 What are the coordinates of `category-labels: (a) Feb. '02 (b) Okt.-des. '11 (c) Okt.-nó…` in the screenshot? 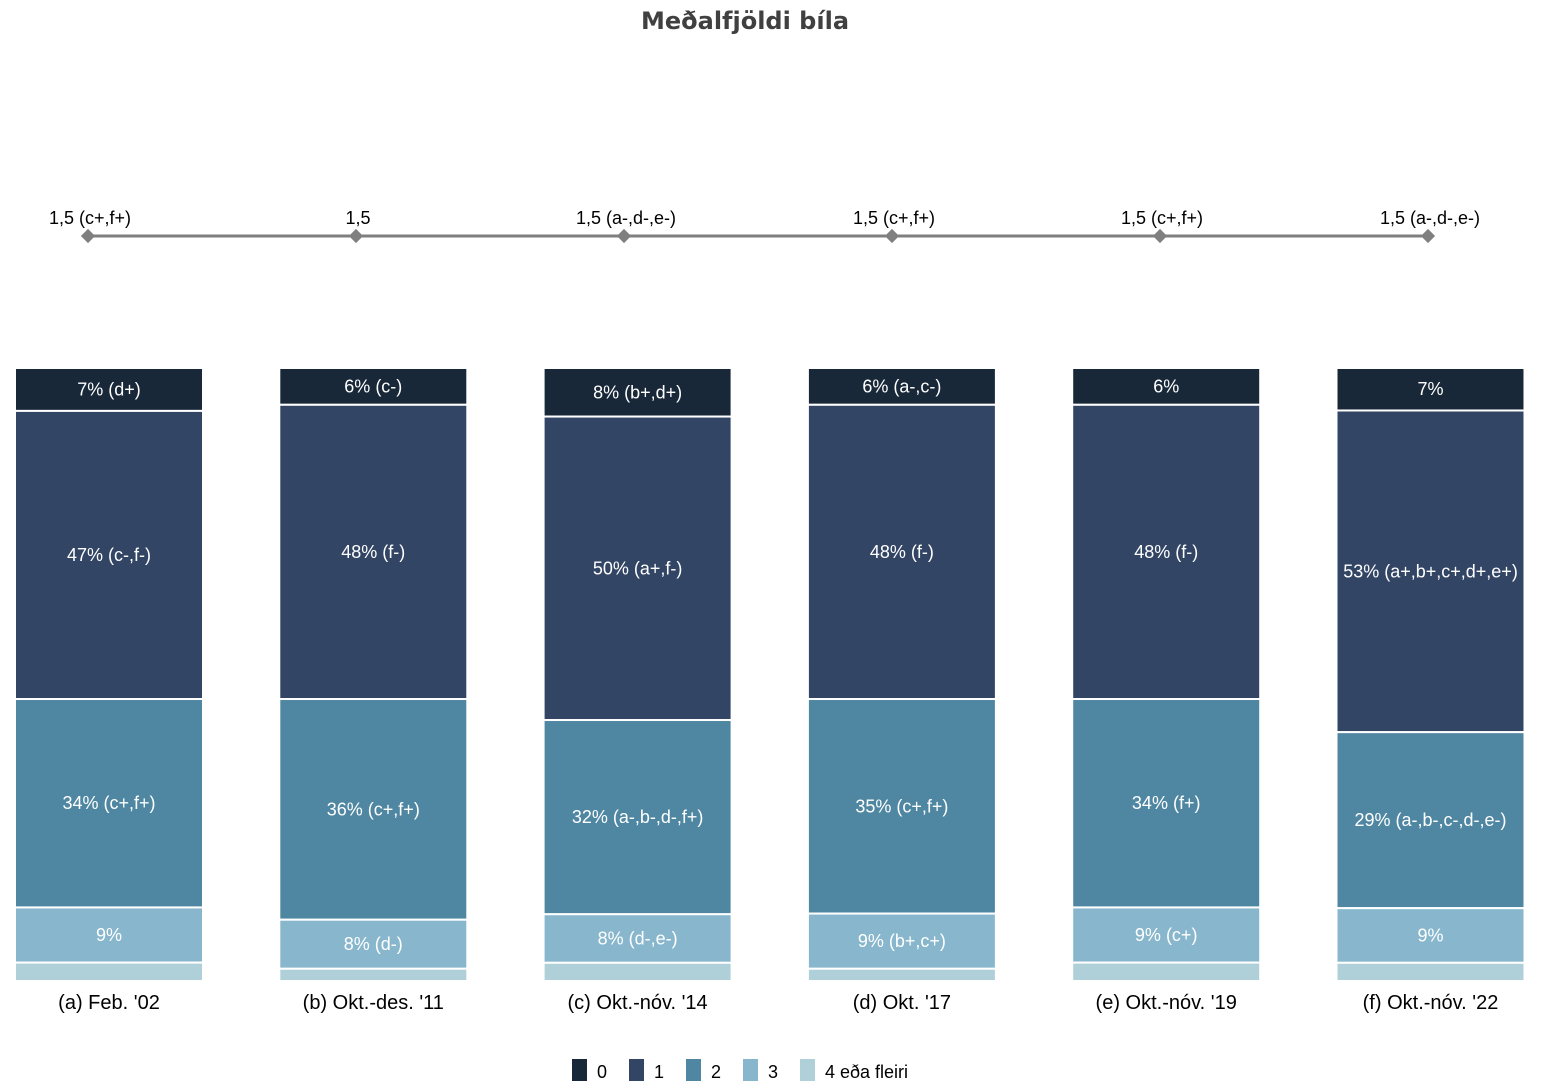 It's located at (778, 1003).